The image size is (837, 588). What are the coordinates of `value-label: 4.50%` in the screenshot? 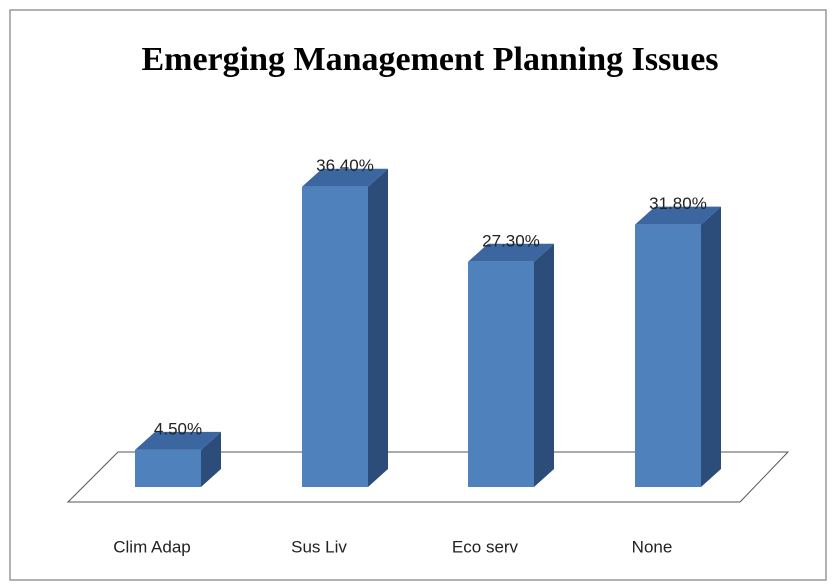 It's located at (178, 428).